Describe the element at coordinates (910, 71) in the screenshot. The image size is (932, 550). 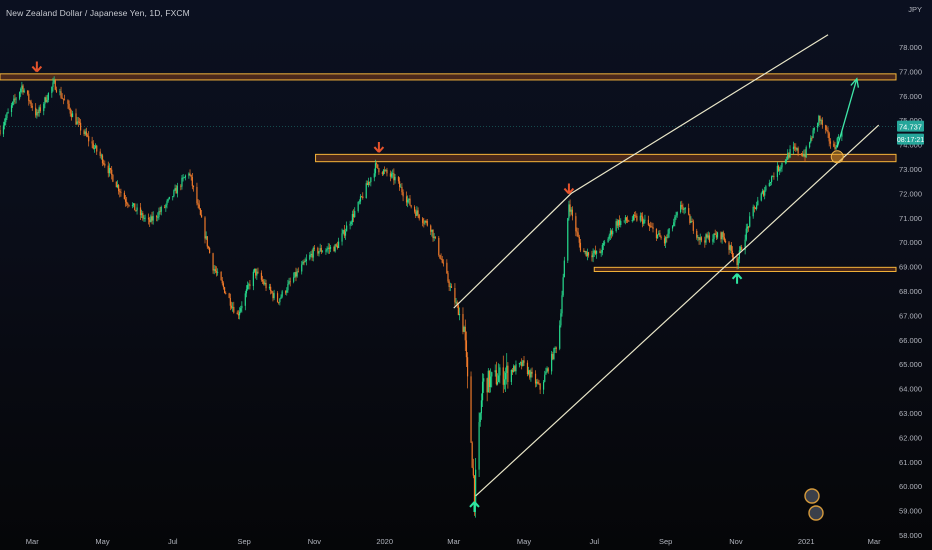
I see `y-tick-label: 77.000` at that location.